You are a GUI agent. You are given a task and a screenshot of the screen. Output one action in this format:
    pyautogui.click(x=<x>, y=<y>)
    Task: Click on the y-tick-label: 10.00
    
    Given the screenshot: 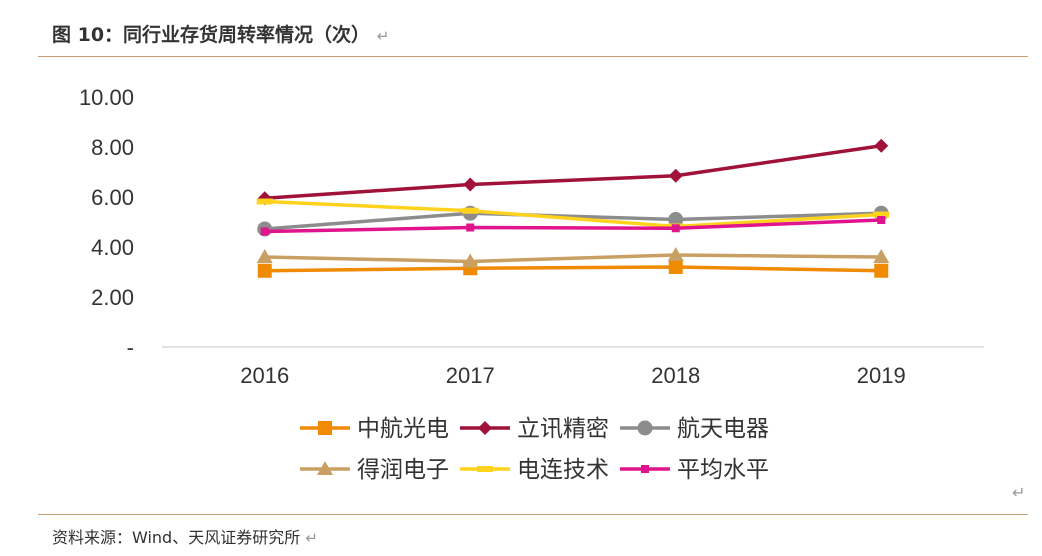 What is the action you would take?
    pyautogui.click(x=106, y=97)
    